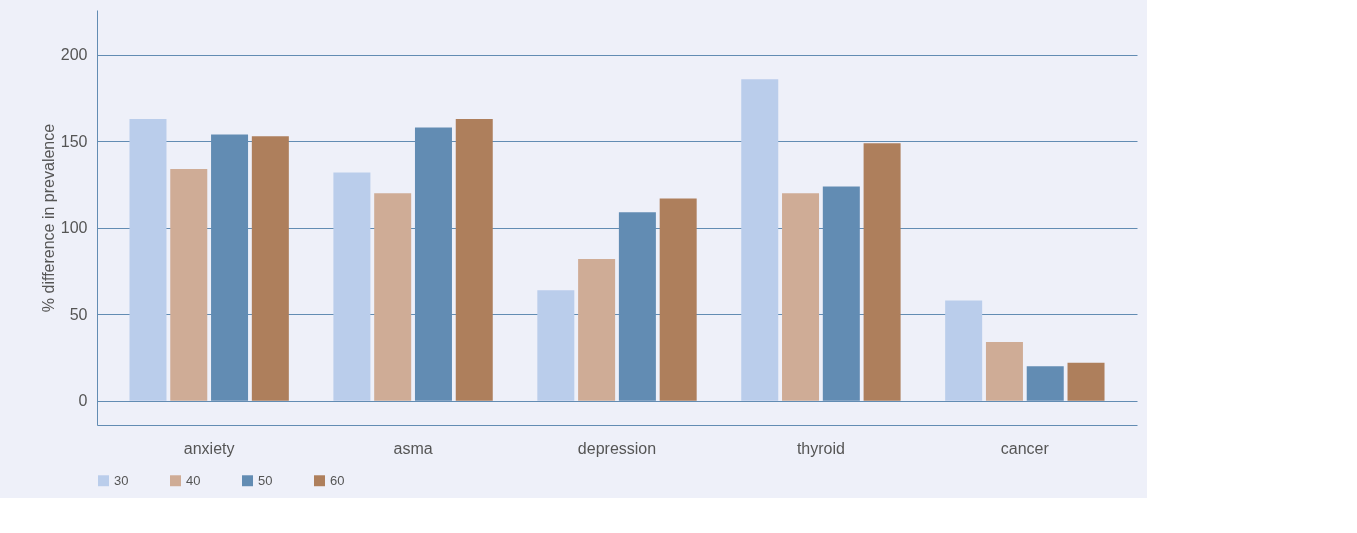  What do you see at coordinates (78, 314) in the screenshot?
I see `y-tick-label: 50` at bounding box center [78, 314].